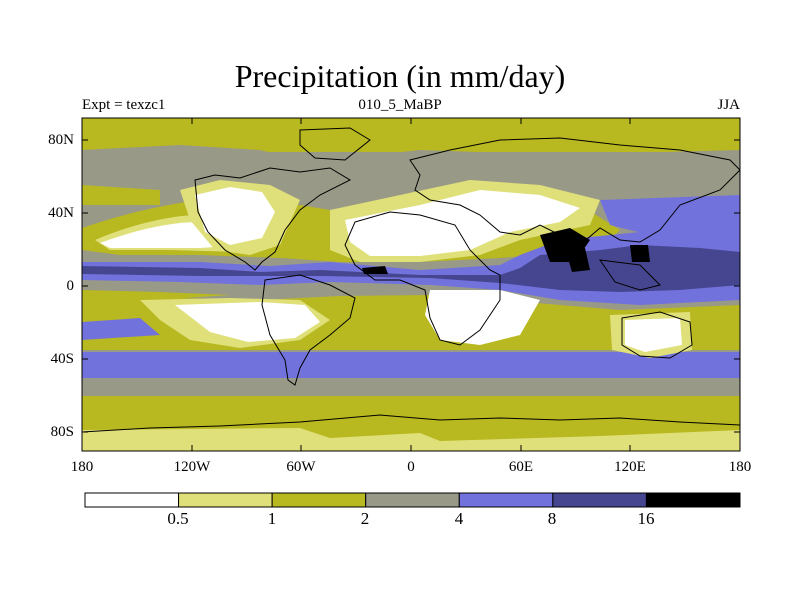  What do you see at coordinates (62, 359) in the screenshot?
I see `y-tick-label: 40S` at bounding box center [62, 359].